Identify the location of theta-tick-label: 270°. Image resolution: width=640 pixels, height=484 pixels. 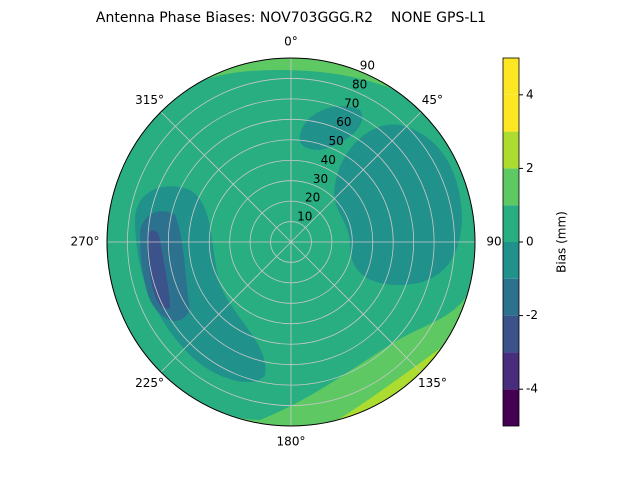
(85, 242).